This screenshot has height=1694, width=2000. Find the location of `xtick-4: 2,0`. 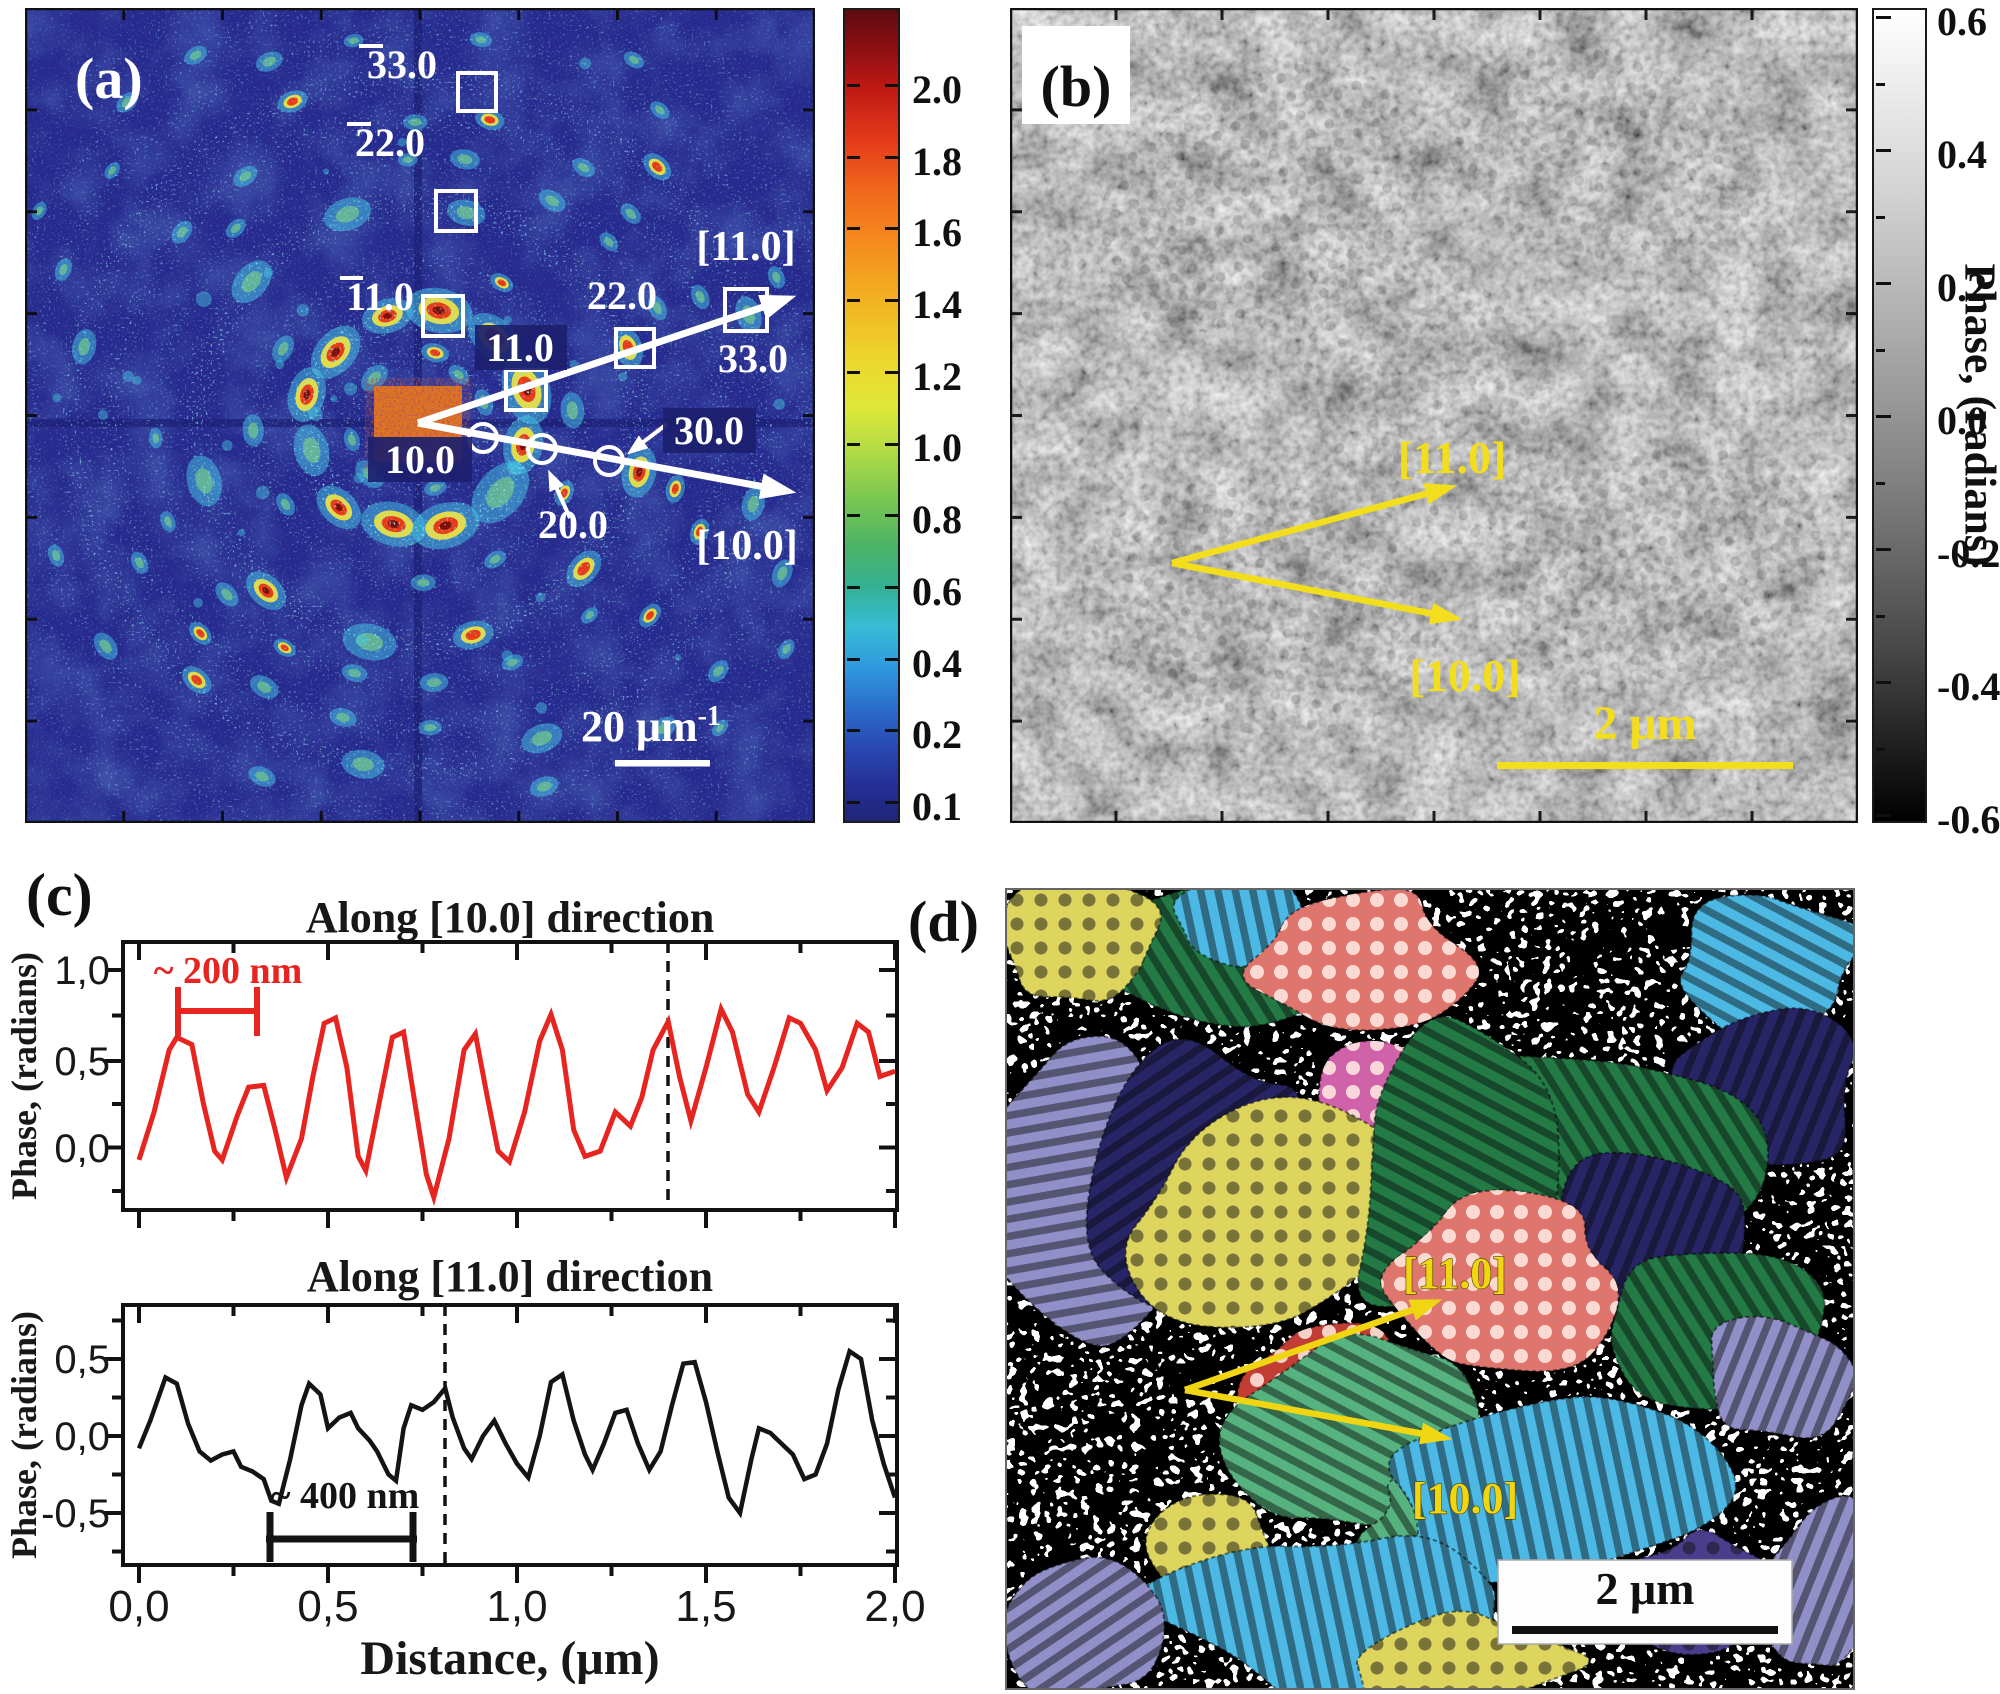

xtick-4: 2,0 is located at coordinates (894, 1606).